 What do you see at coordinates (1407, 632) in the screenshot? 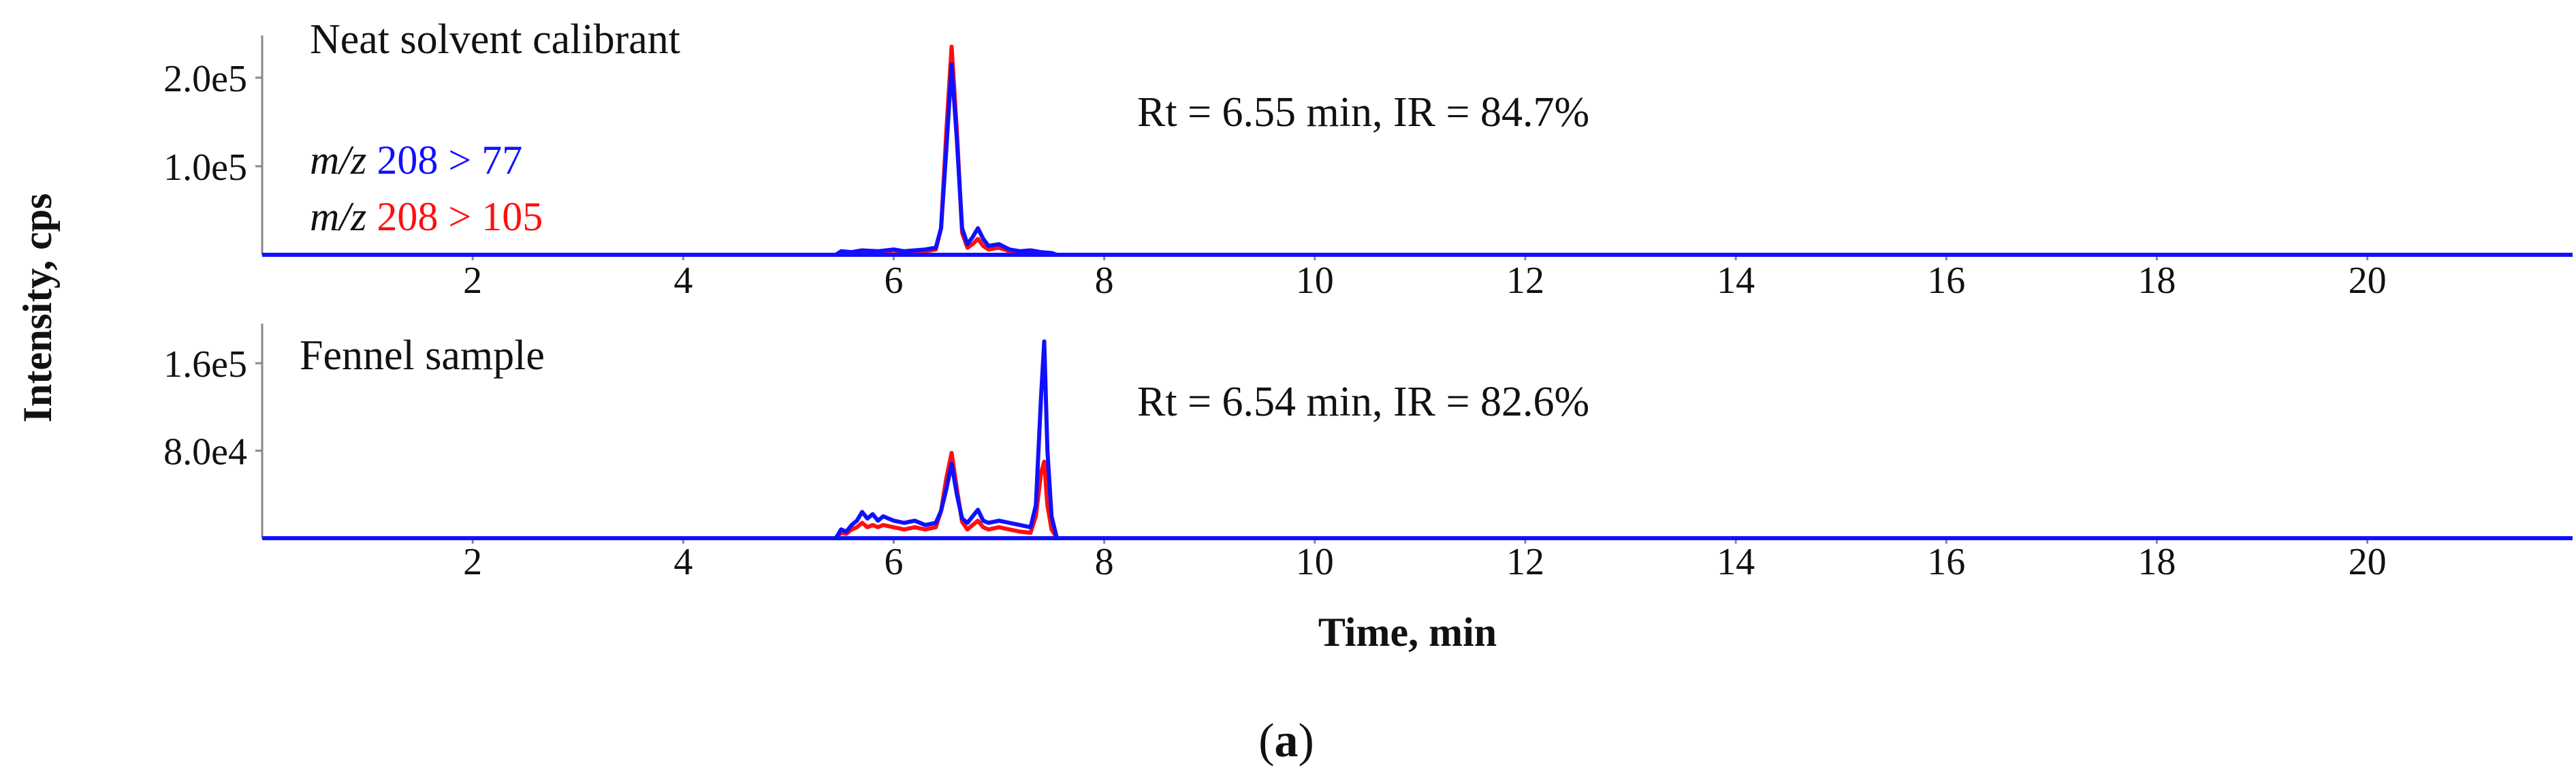
I see `x-axis-label: Time, min` at bounding box center [1407, 632].